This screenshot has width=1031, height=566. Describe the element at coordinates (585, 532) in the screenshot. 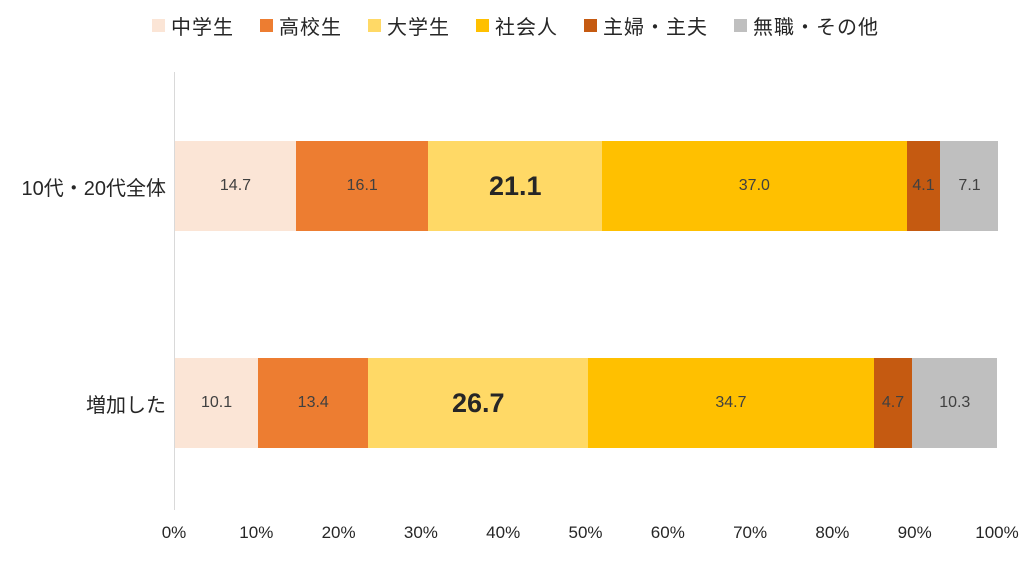

I see `axis-tick-label: 50%` at that location.